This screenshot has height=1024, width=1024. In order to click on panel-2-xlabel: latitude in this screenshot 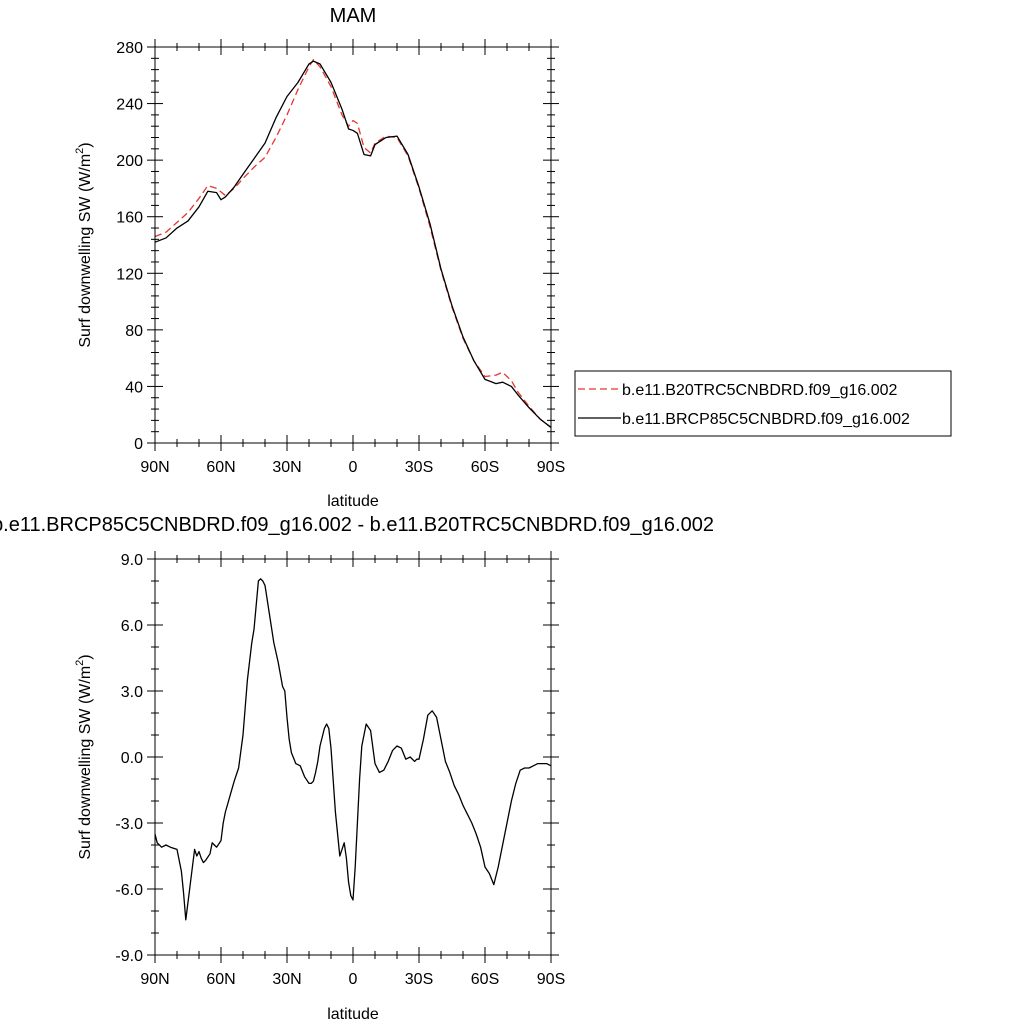, I will do `click(353, 1014)`.